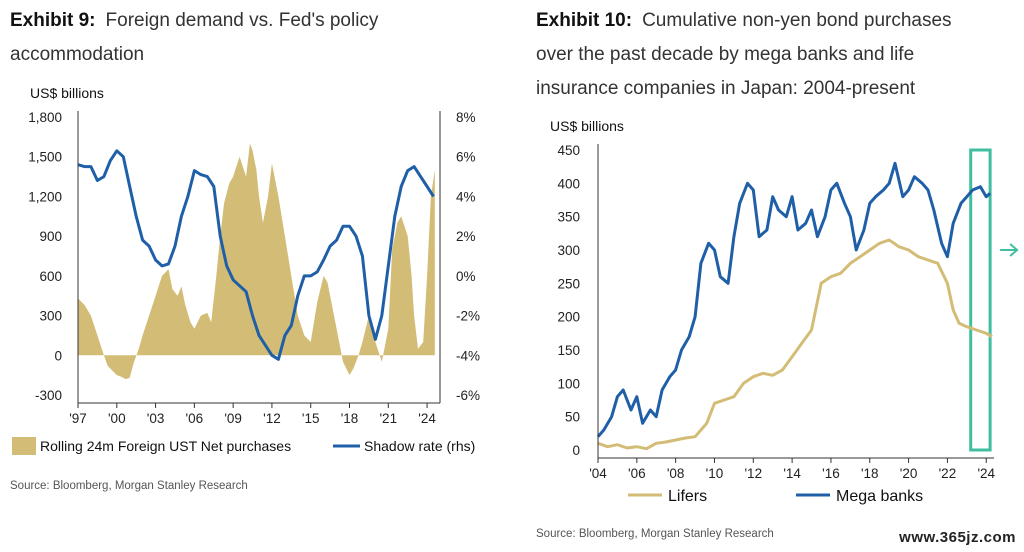  What do you see at coordinates (45, 117) in the screenshot?
I see `y-tick-label: 1,800` at bounding box center [45, 117].